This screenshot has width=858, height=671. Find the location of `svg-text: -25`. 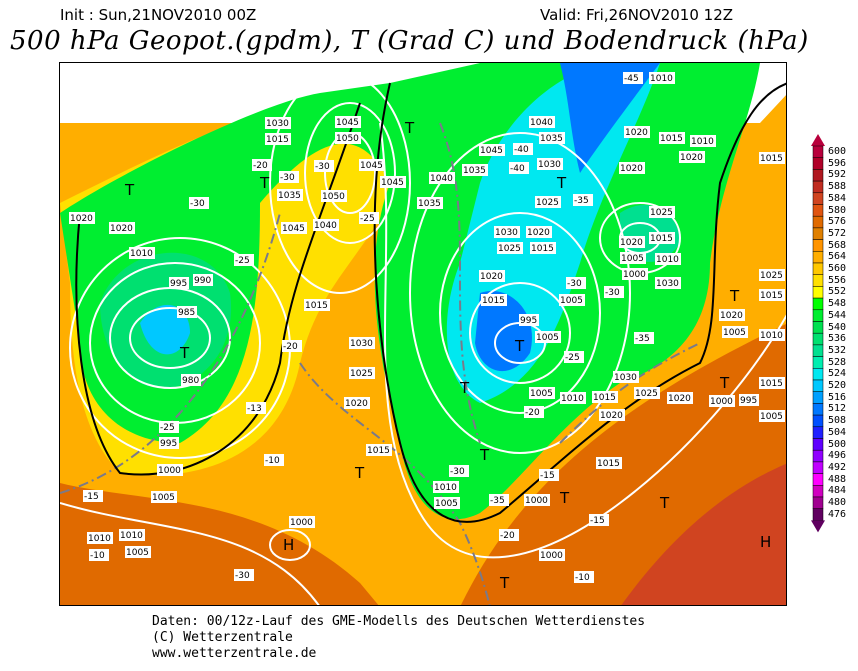

svg-text: -25 is located at coordinates (572, 358).